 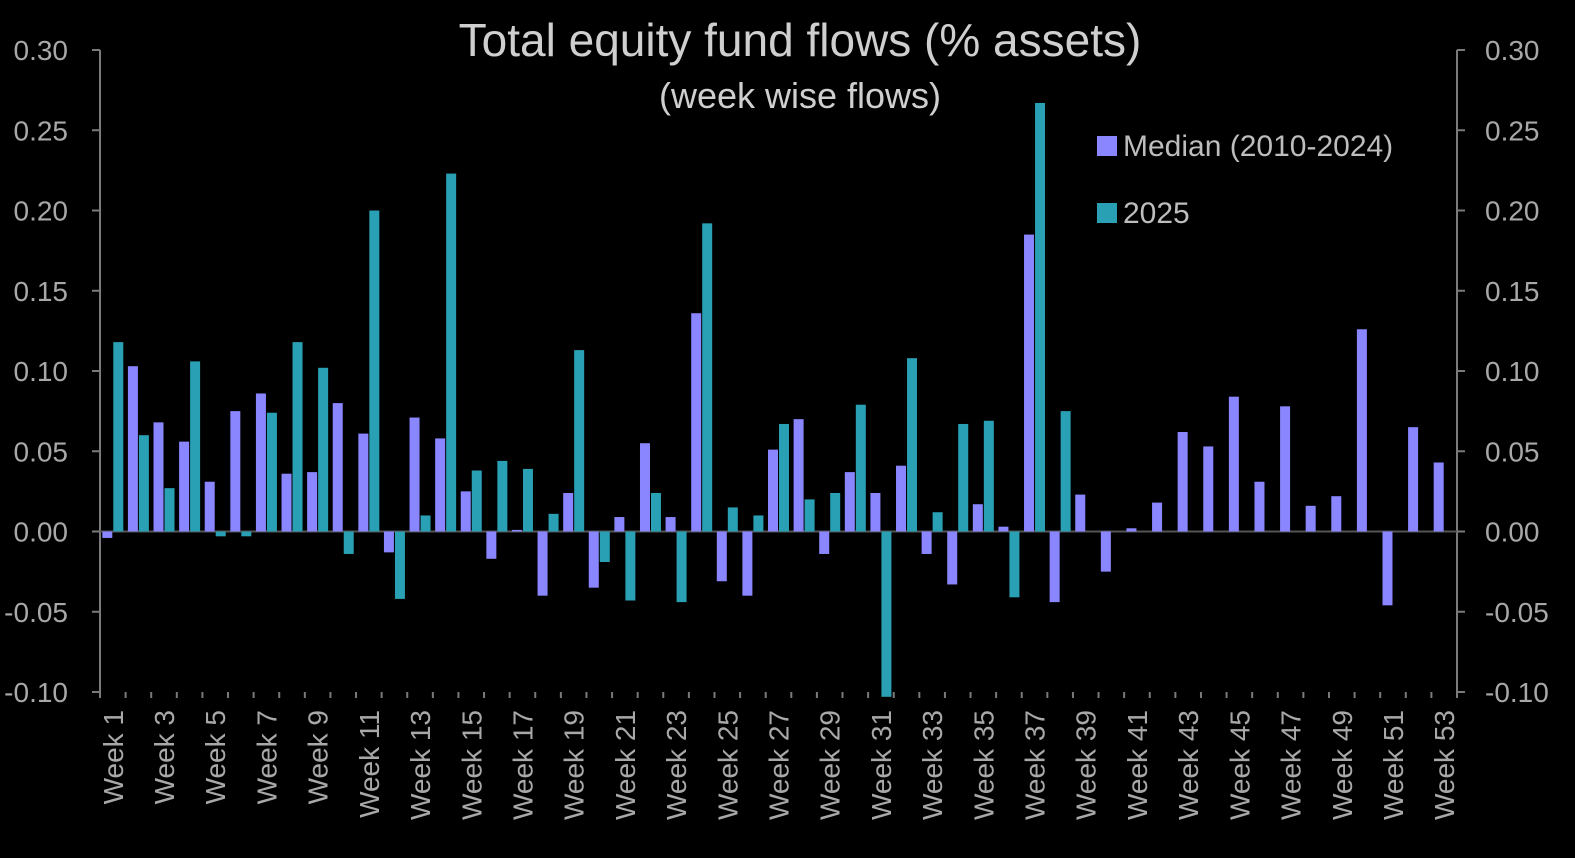 I want to click on y-tick-label-left: 0.30, so click(x=41, y=50).